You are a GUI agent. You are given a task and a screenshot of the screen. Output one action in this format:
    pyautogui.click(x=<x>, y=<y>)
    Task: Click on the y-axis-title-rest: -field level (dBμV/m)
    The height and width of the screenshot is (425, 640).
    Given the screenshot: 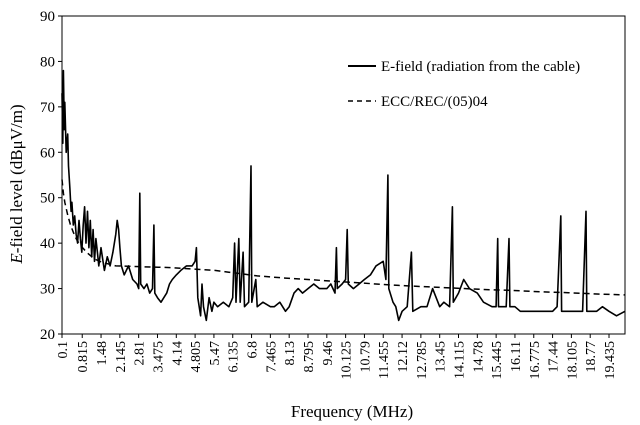 What is the action you would take?
    pyautogui.click(x=16, y=178)
    